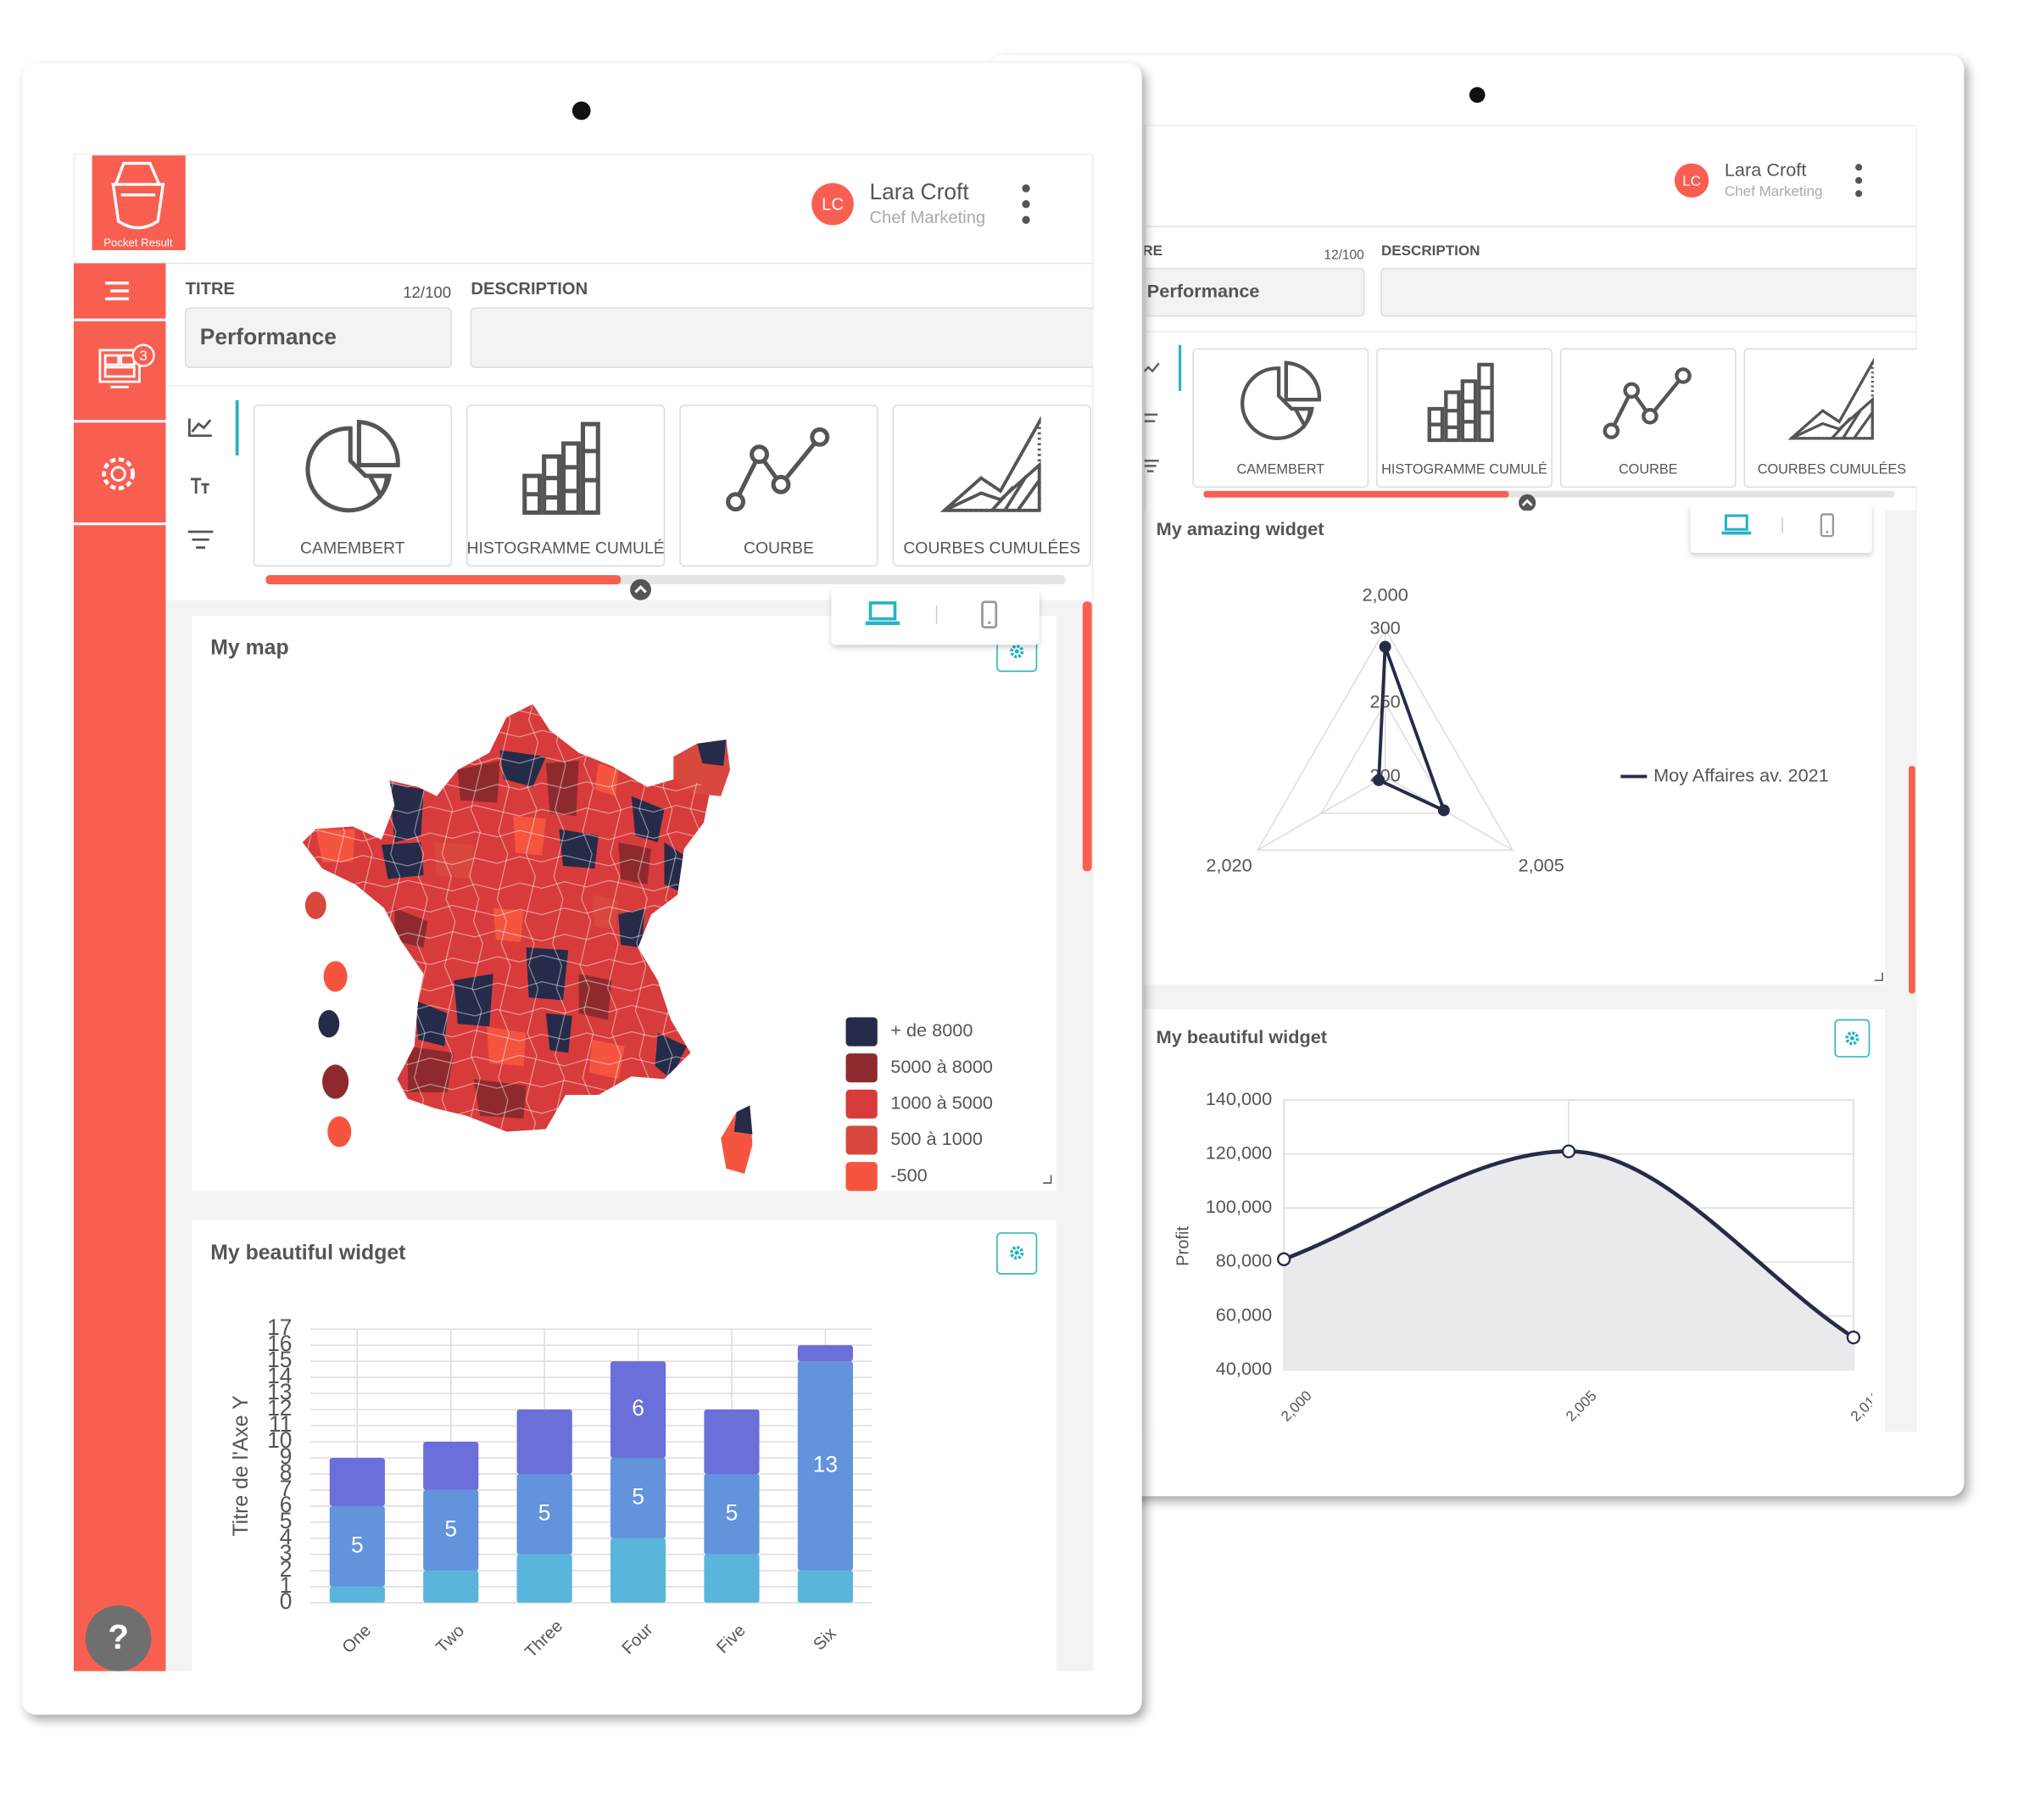  I want to click on chart-type-label: COURBE, so click(779, 548).